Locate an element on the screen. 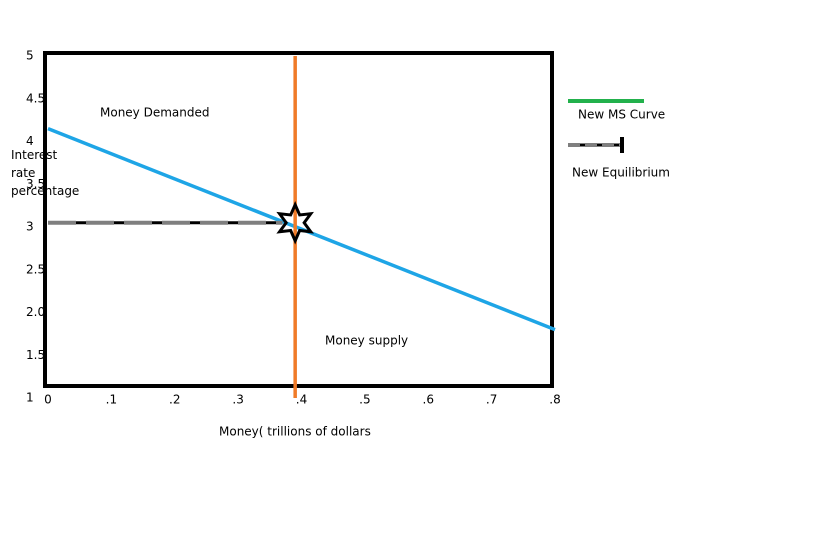 The height and width of the screenshot is (551, 819). x-tick-label: .4 is located at coordinates (301, 400).